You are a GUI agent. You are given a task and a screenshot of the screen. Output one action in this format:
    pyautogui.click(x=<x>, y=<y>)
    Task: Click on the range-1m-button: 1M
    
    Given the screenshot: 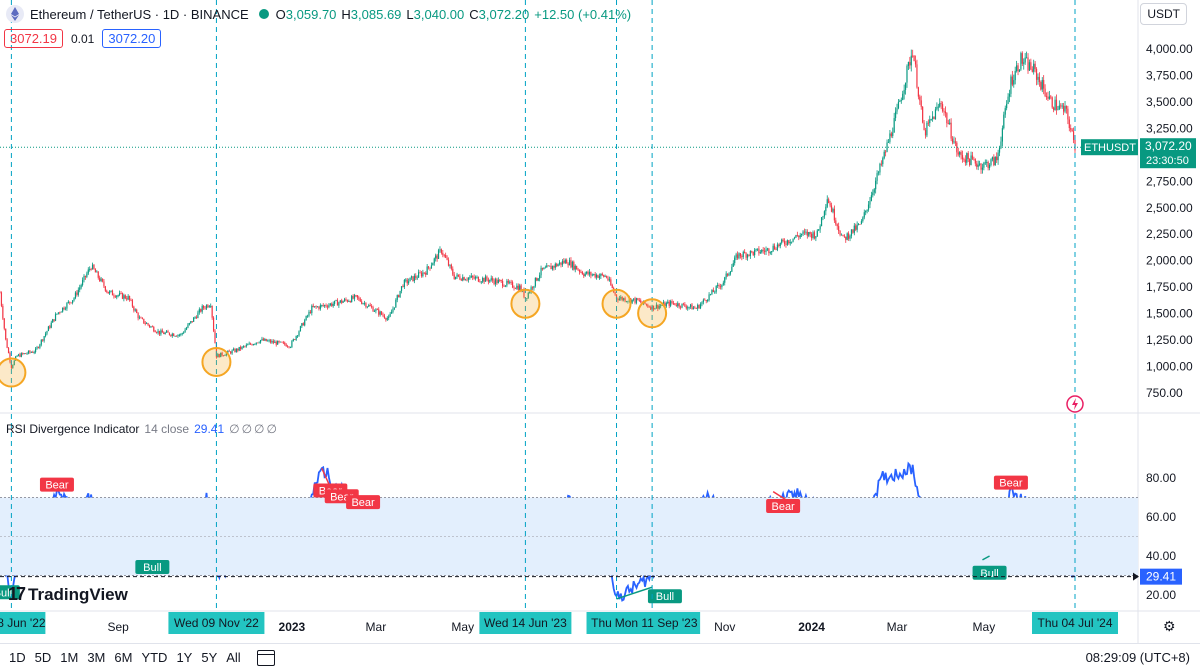 What is the action you would take?
    pyautogui.click(x=69, y=657)
    